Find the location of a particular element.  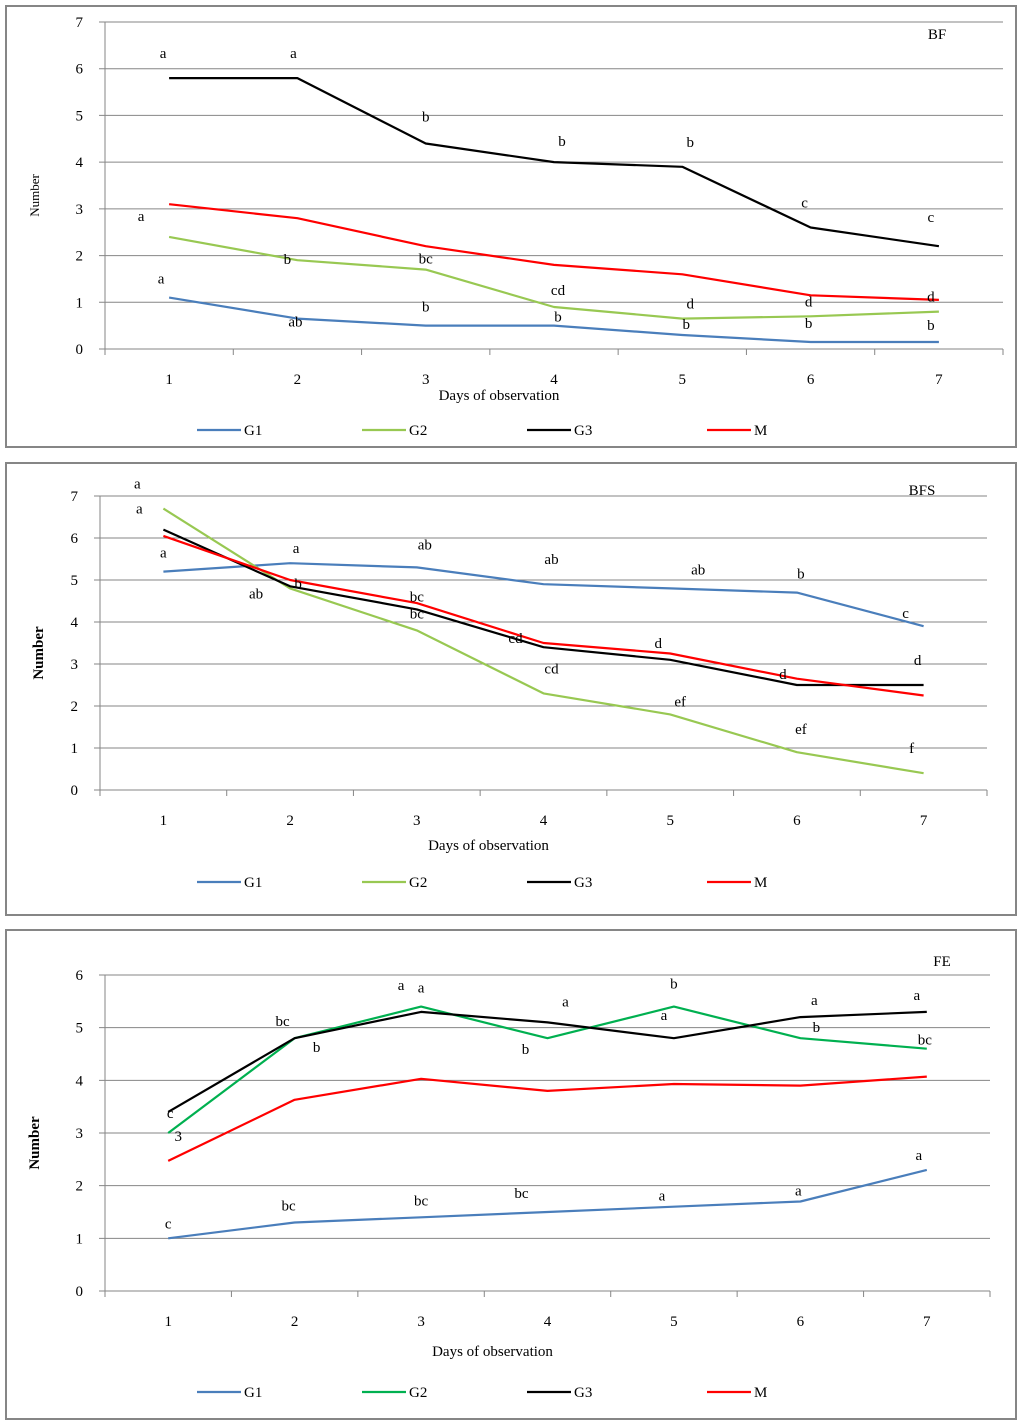

series-line-g2 is located at coordinates (553, 277).